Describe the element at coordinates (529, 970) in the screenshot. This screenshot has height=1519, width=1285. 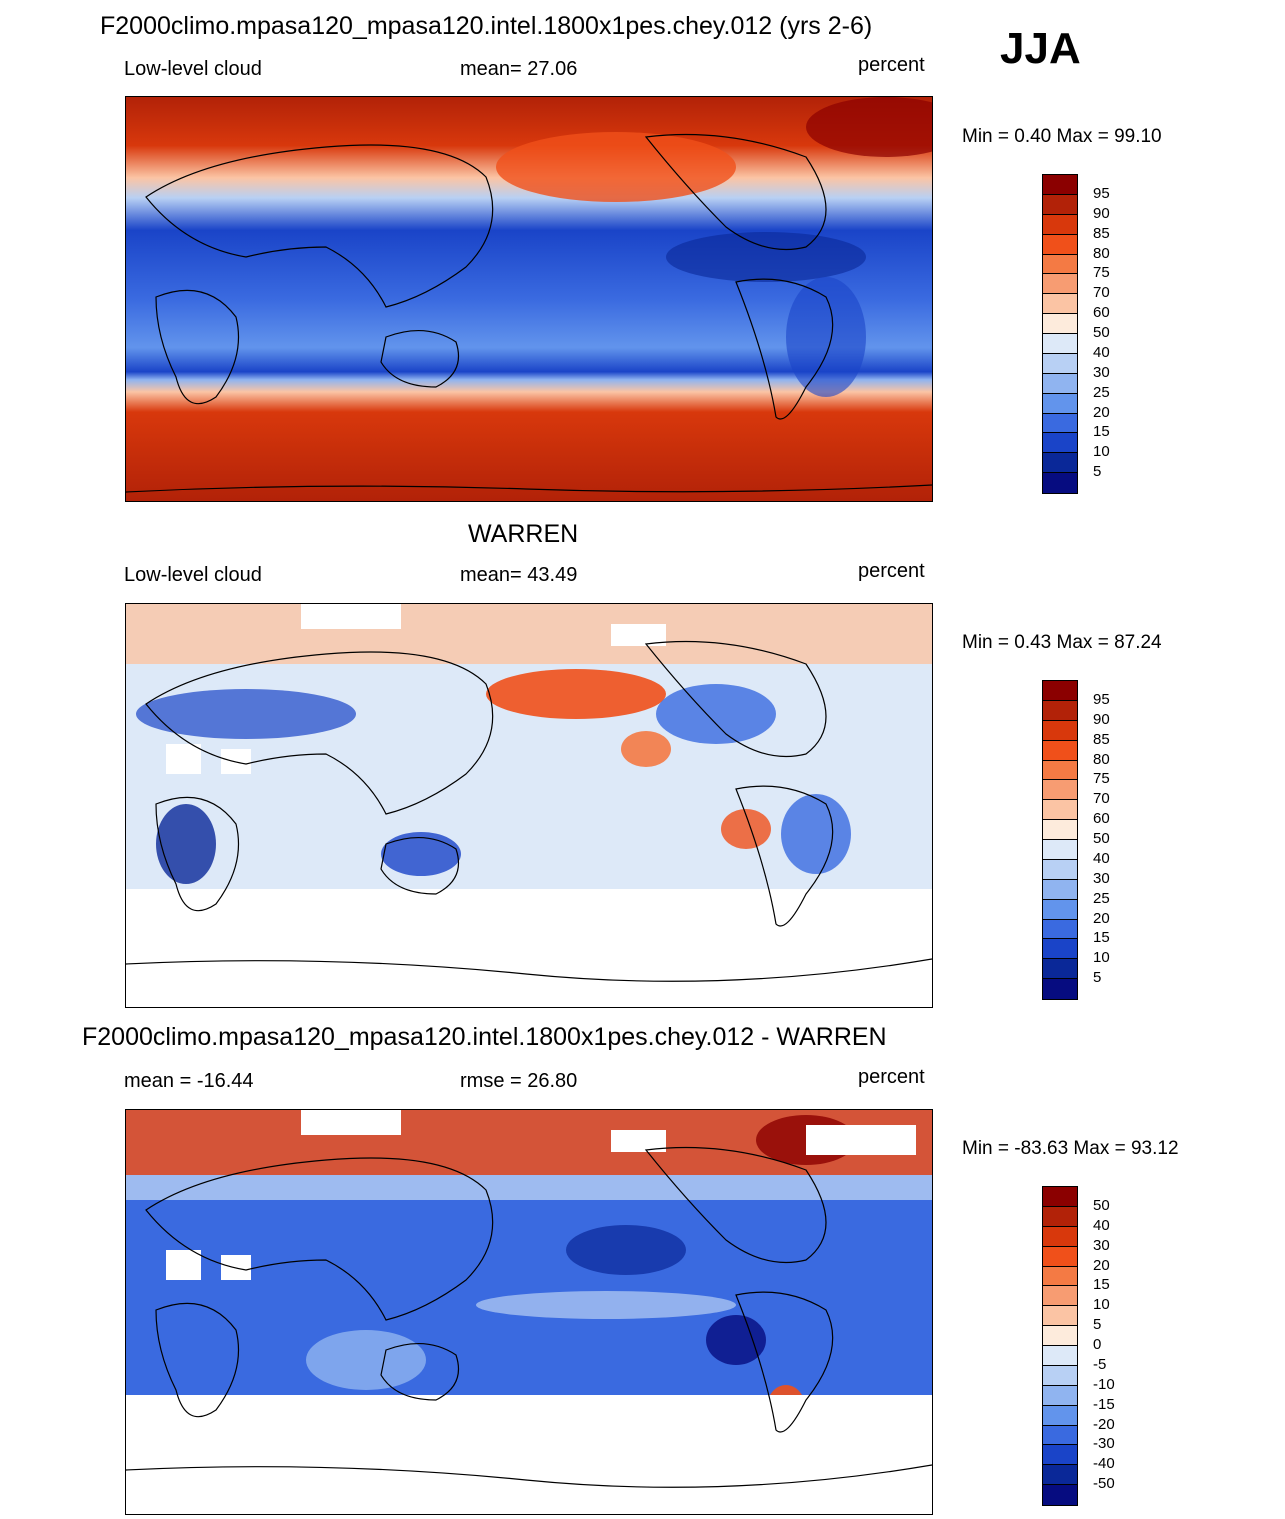
I see `panel2-coastline-antarctica` at that location.